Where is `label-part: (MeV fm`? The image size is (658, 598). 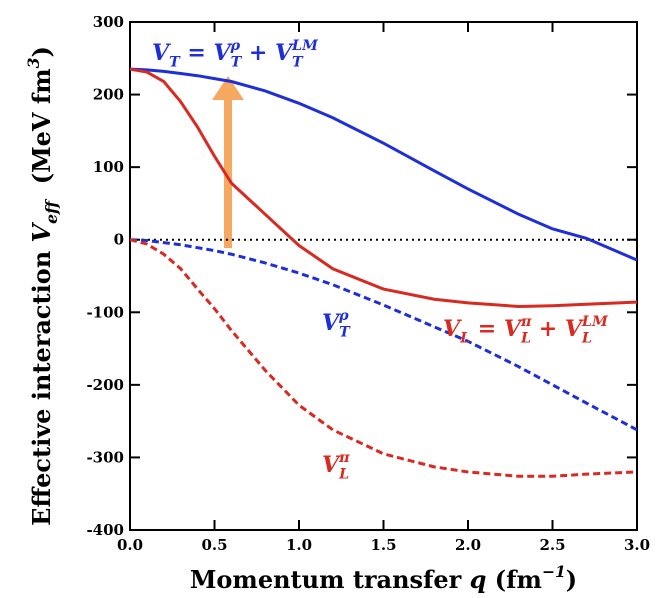
label-part: (MeV fm is located at coordinates (41, 134).